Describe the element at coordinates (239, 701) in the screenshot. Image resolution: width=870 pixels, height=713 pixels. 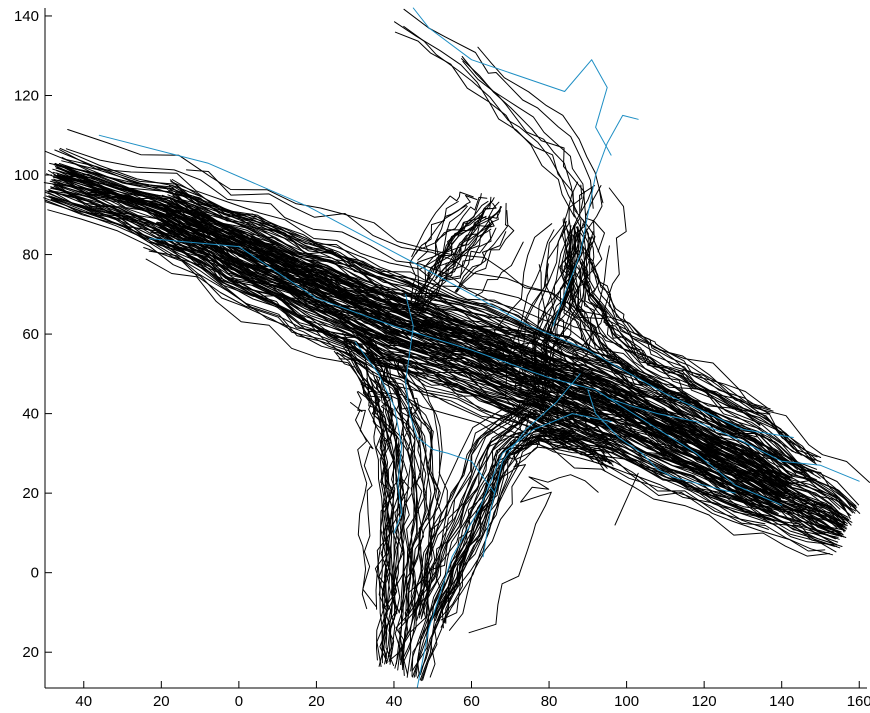
I see `x-tick-label: 0` at that location.